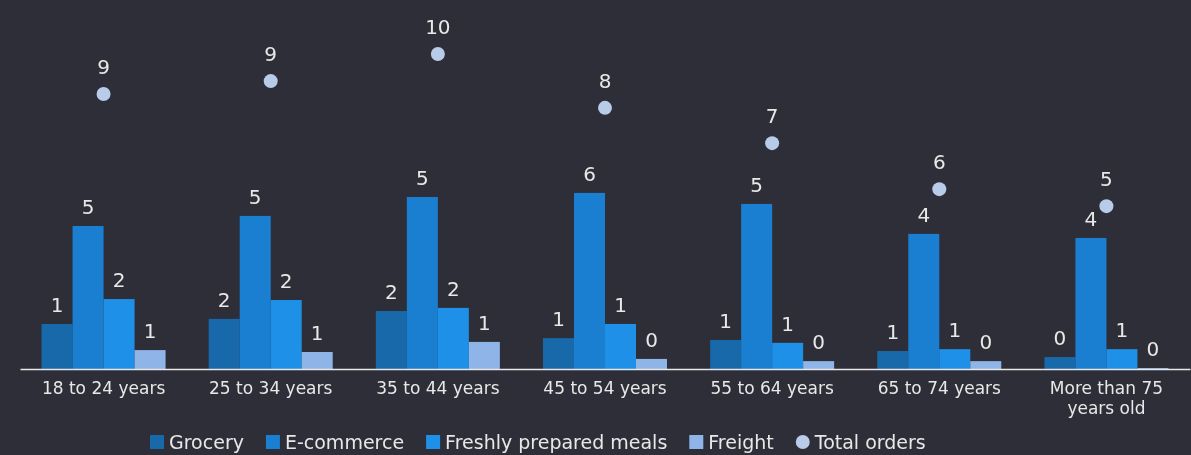  Describe the element at coordinates (438, 388) in the screenshot. I see `x-tick-label: 35 to 44 years` at that location.